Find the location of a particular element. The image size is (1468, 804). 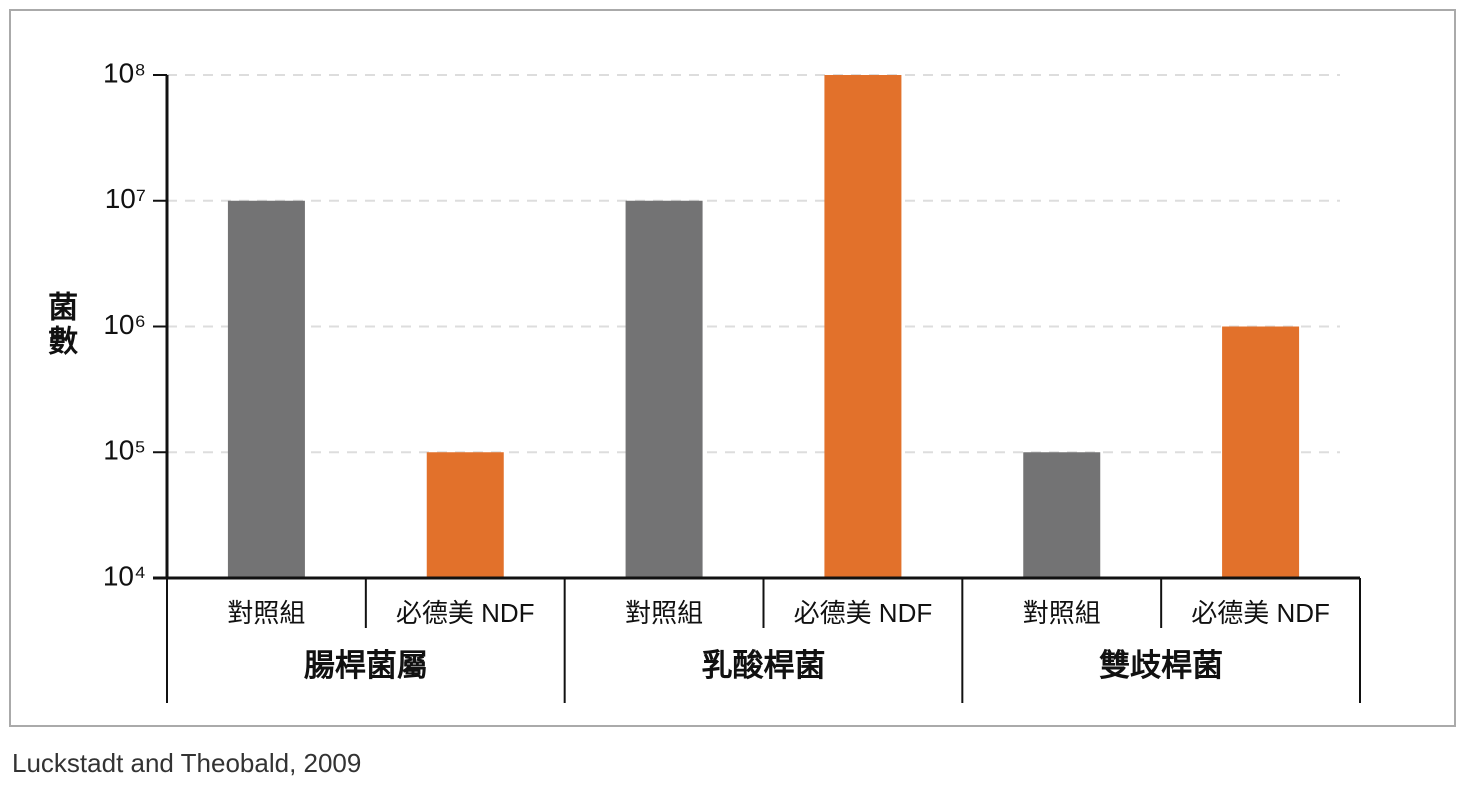

group-label: 腸桿菌屬 is located at coordinates (366, 665).